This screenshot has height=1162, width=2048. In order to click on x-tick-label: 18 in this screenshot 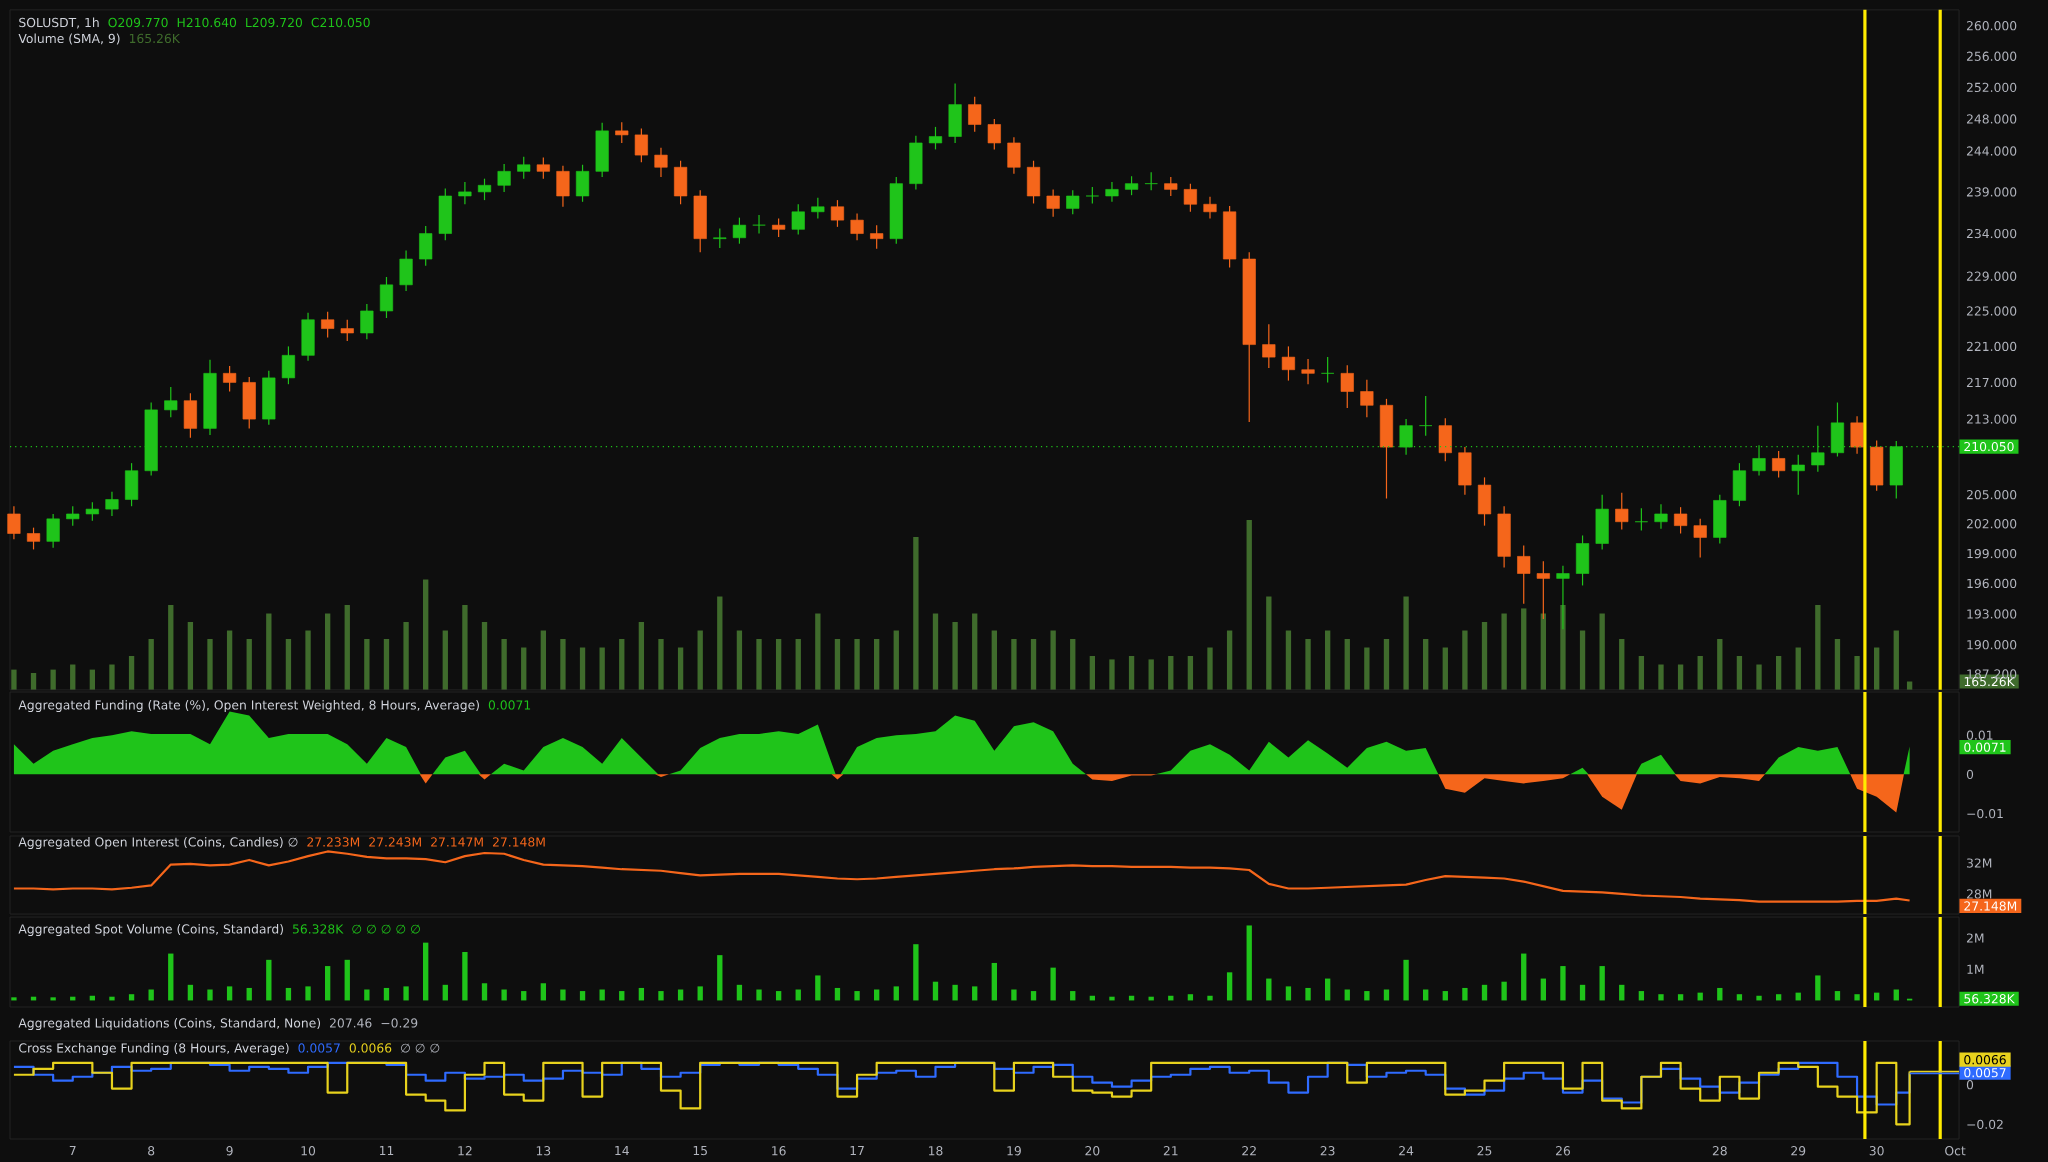, I will do `click(935, 1151)`.